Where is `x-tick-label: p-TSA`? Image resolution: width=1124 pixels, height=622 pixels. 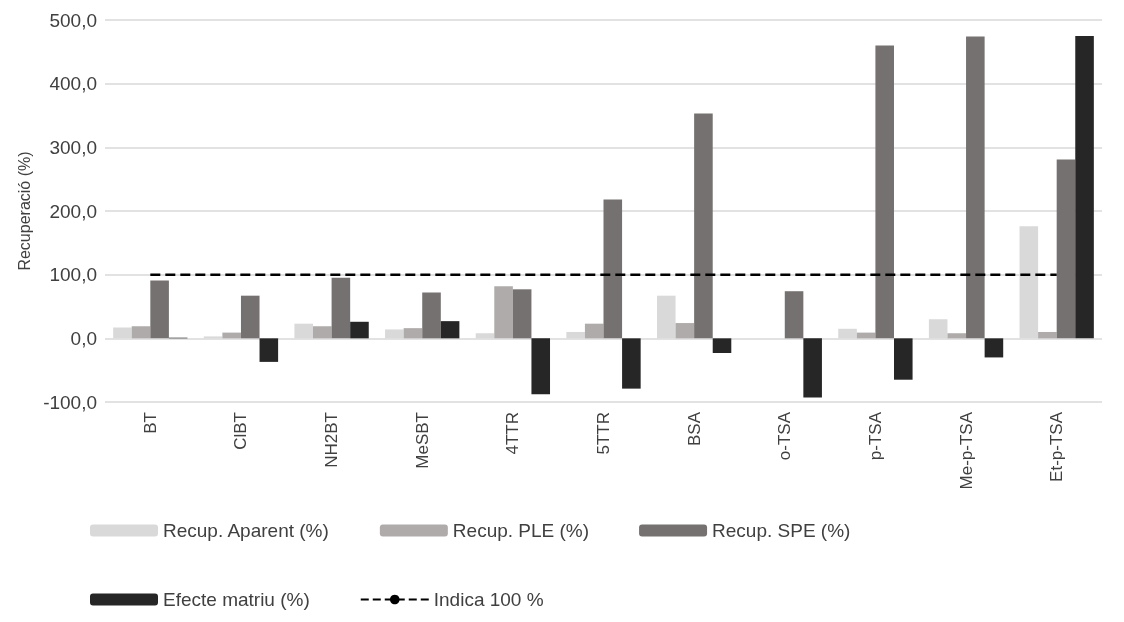 x-tick-label: p-TSA is located at coordinates (875, 436).